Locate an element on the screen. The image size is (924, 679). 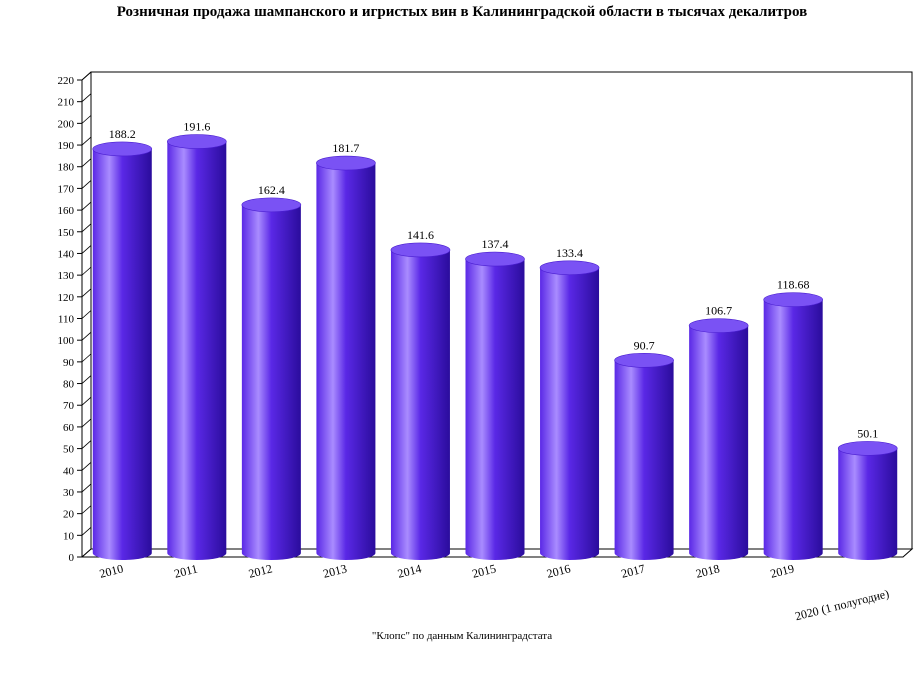
y-tick-label: 140 is located at coordinates (66, 254).